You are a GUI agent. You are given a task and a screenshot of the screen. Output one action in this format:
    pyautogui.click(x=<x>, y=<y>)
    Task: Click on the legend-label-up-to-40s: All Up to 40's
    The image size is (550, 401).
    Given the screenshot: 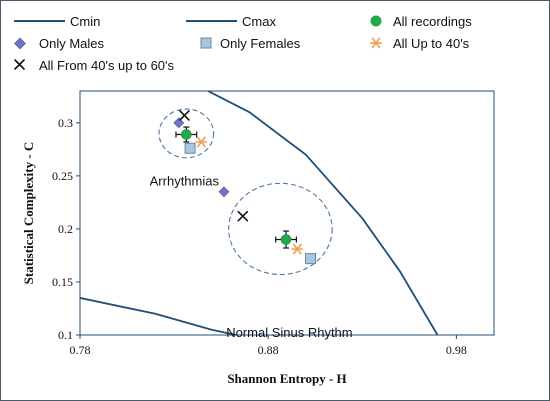 What is the action you would take?
    pyautogui.click(x=431, y=43)
    